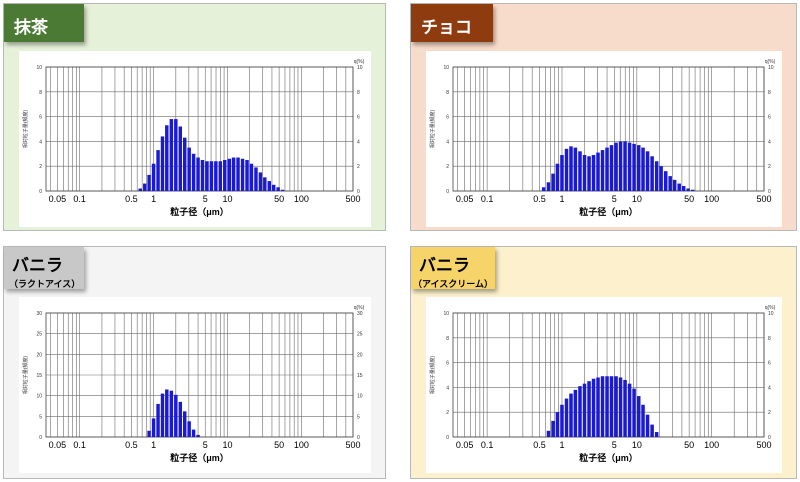 Image resolution: width=800 pixels, height=482 pixels. What do you see at coordinates (360, 355) in the screenshot?
I see `y-tick-label-right: 20` at bounding box center [360, 355].